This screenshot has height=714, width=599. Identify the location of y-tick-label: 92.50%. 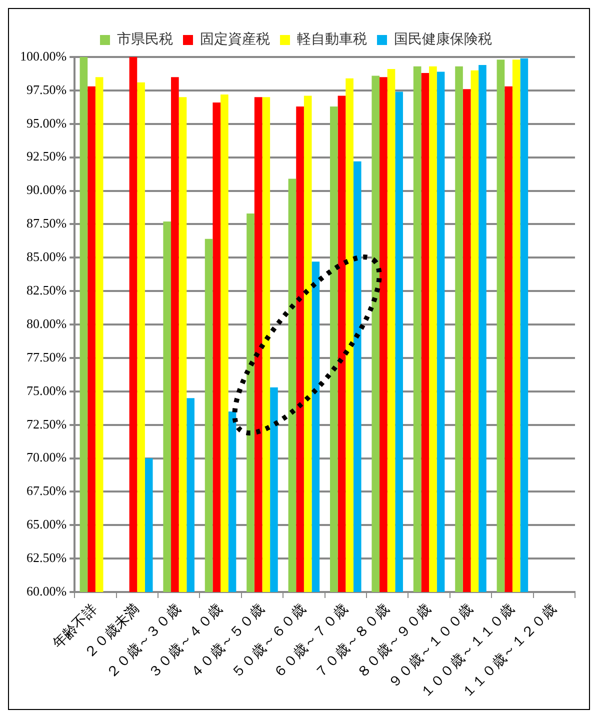
(46, 156).